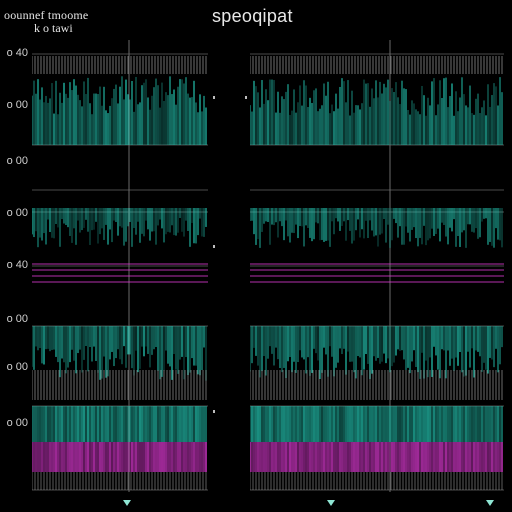  What do you see at coordinates (252, 16) in the screenshot?
I see `page-title: speoqipat` at bounding box center [252, 16].